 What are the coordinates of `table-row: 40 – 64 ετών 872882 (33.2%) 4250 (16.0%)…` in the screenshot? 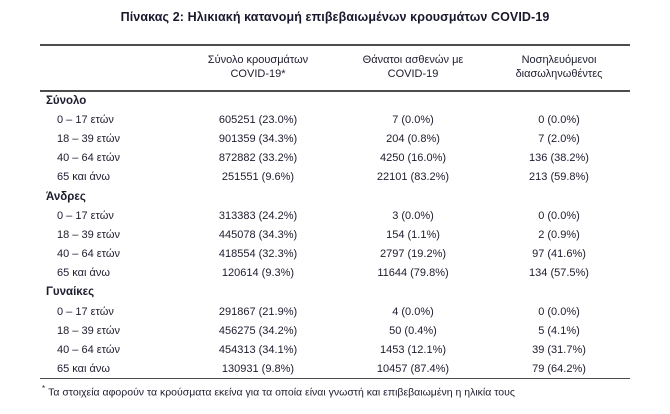 It's located at (335, 158).